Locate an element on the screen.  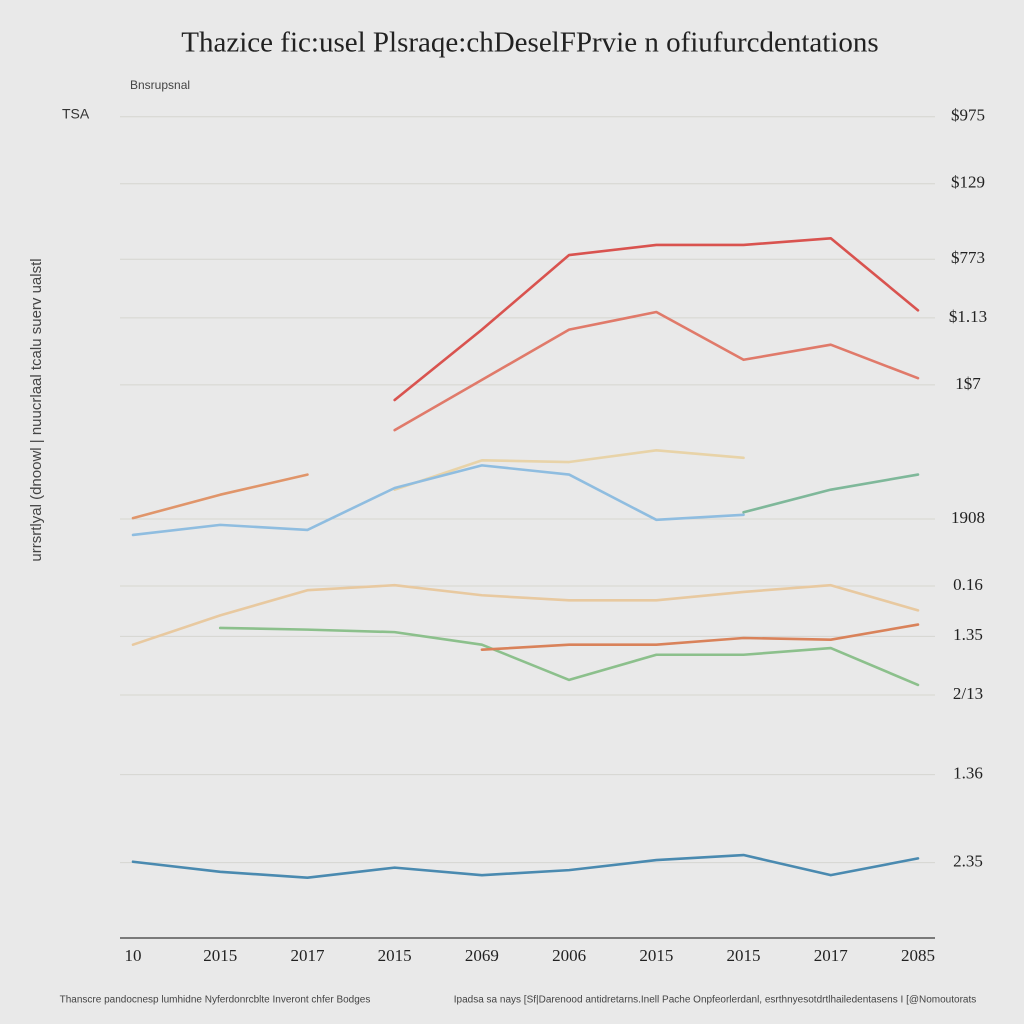
y-tick-label: $975 is located at coordinates (968, 115).